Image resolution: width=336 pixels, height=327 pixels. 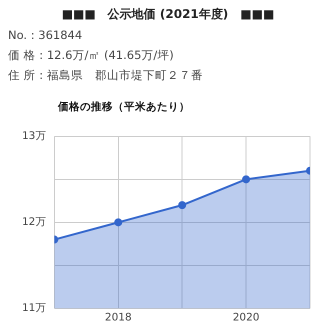 What do you see at coordinates (34, 222) in the screenshot?
I see `y-tick-label: 12万` at bounding box center [34, 222].